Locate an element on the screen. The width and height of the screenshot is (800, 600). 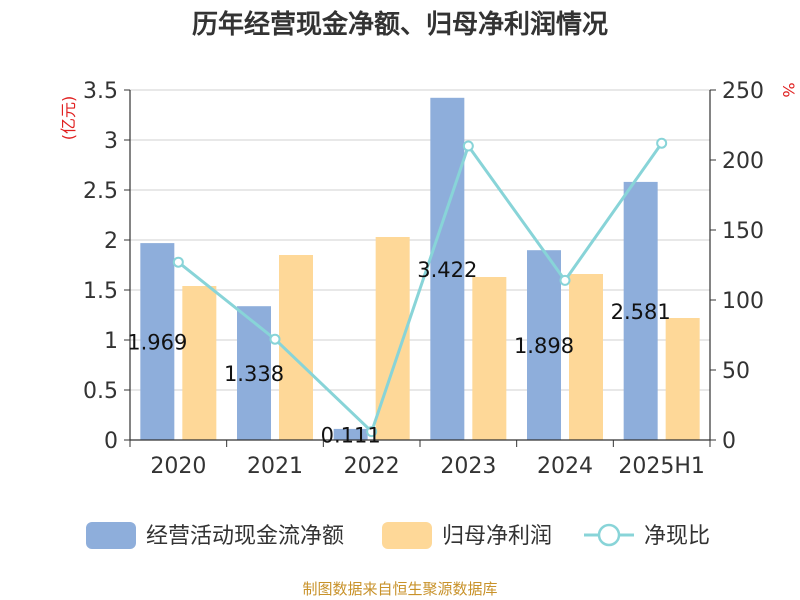
bar-data-label: 3.422 is located at coordinates (447, 270).